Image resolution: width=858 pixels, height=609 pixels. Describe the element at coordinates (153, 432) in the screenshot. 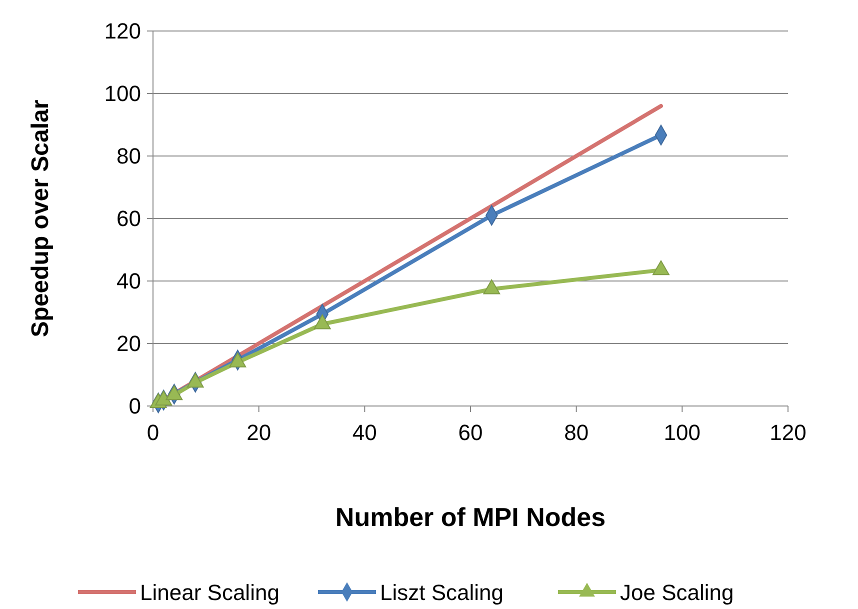

I see `x-tick-label: 0` at that location.